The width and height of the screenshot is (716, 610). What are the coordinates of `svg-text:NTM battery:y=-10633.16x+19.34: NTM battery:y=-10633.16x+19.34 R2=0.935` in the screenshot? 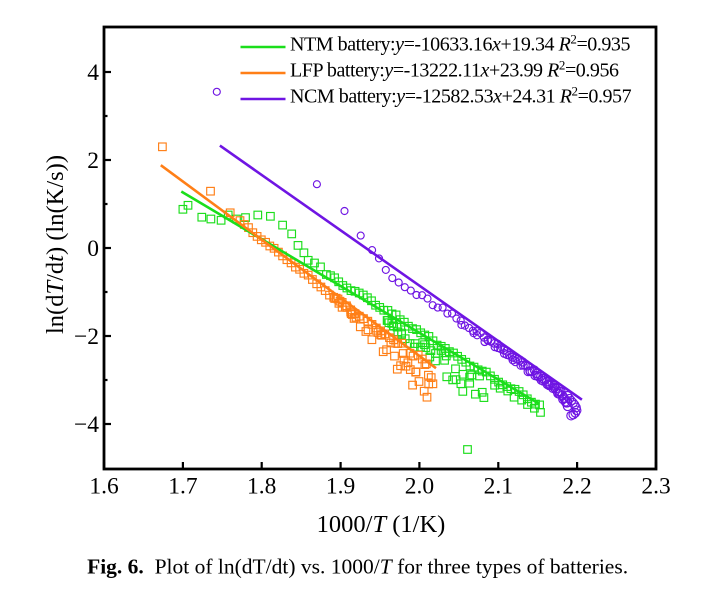 It's located at (460, 44).